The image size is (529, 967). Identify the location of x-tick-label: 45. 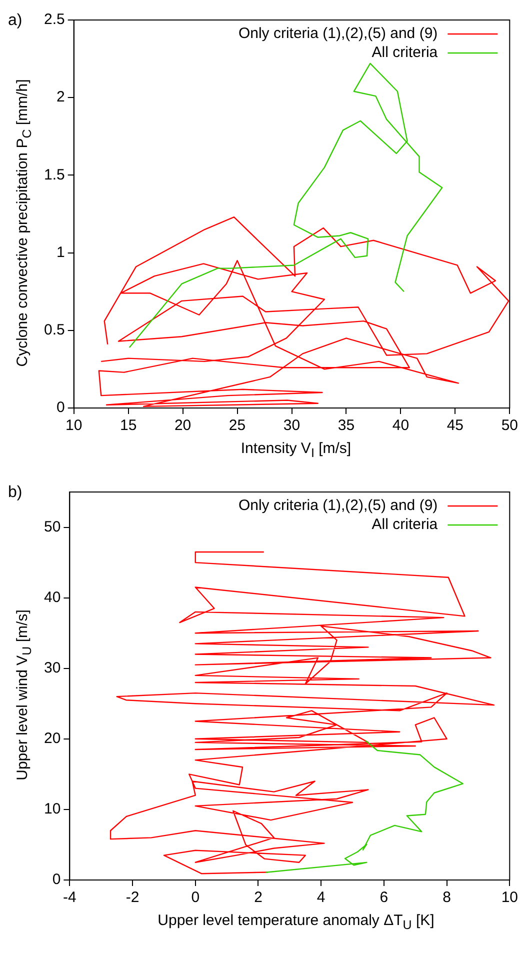
(455, 425).